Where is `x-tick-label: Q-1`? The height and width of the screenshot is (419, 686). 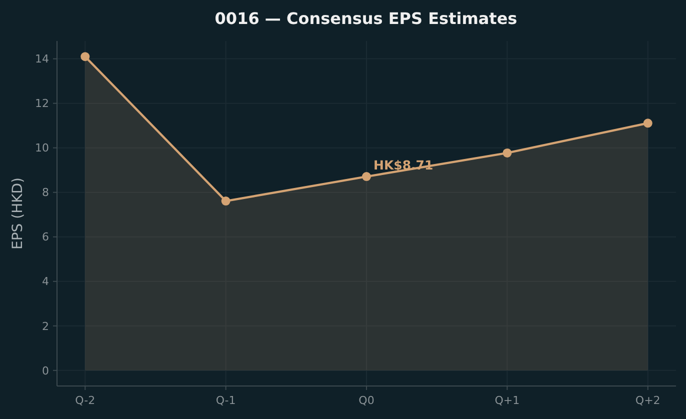
x-tick-label: Q-1 is located at coordinates (226, 400).